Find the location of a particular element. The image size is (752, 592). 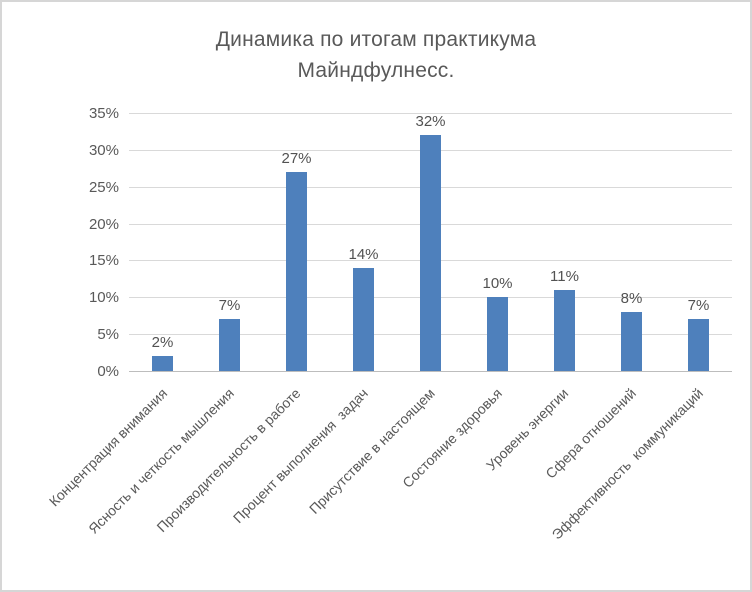

bar-value-label: 32% is located at coordinates (430, 122).